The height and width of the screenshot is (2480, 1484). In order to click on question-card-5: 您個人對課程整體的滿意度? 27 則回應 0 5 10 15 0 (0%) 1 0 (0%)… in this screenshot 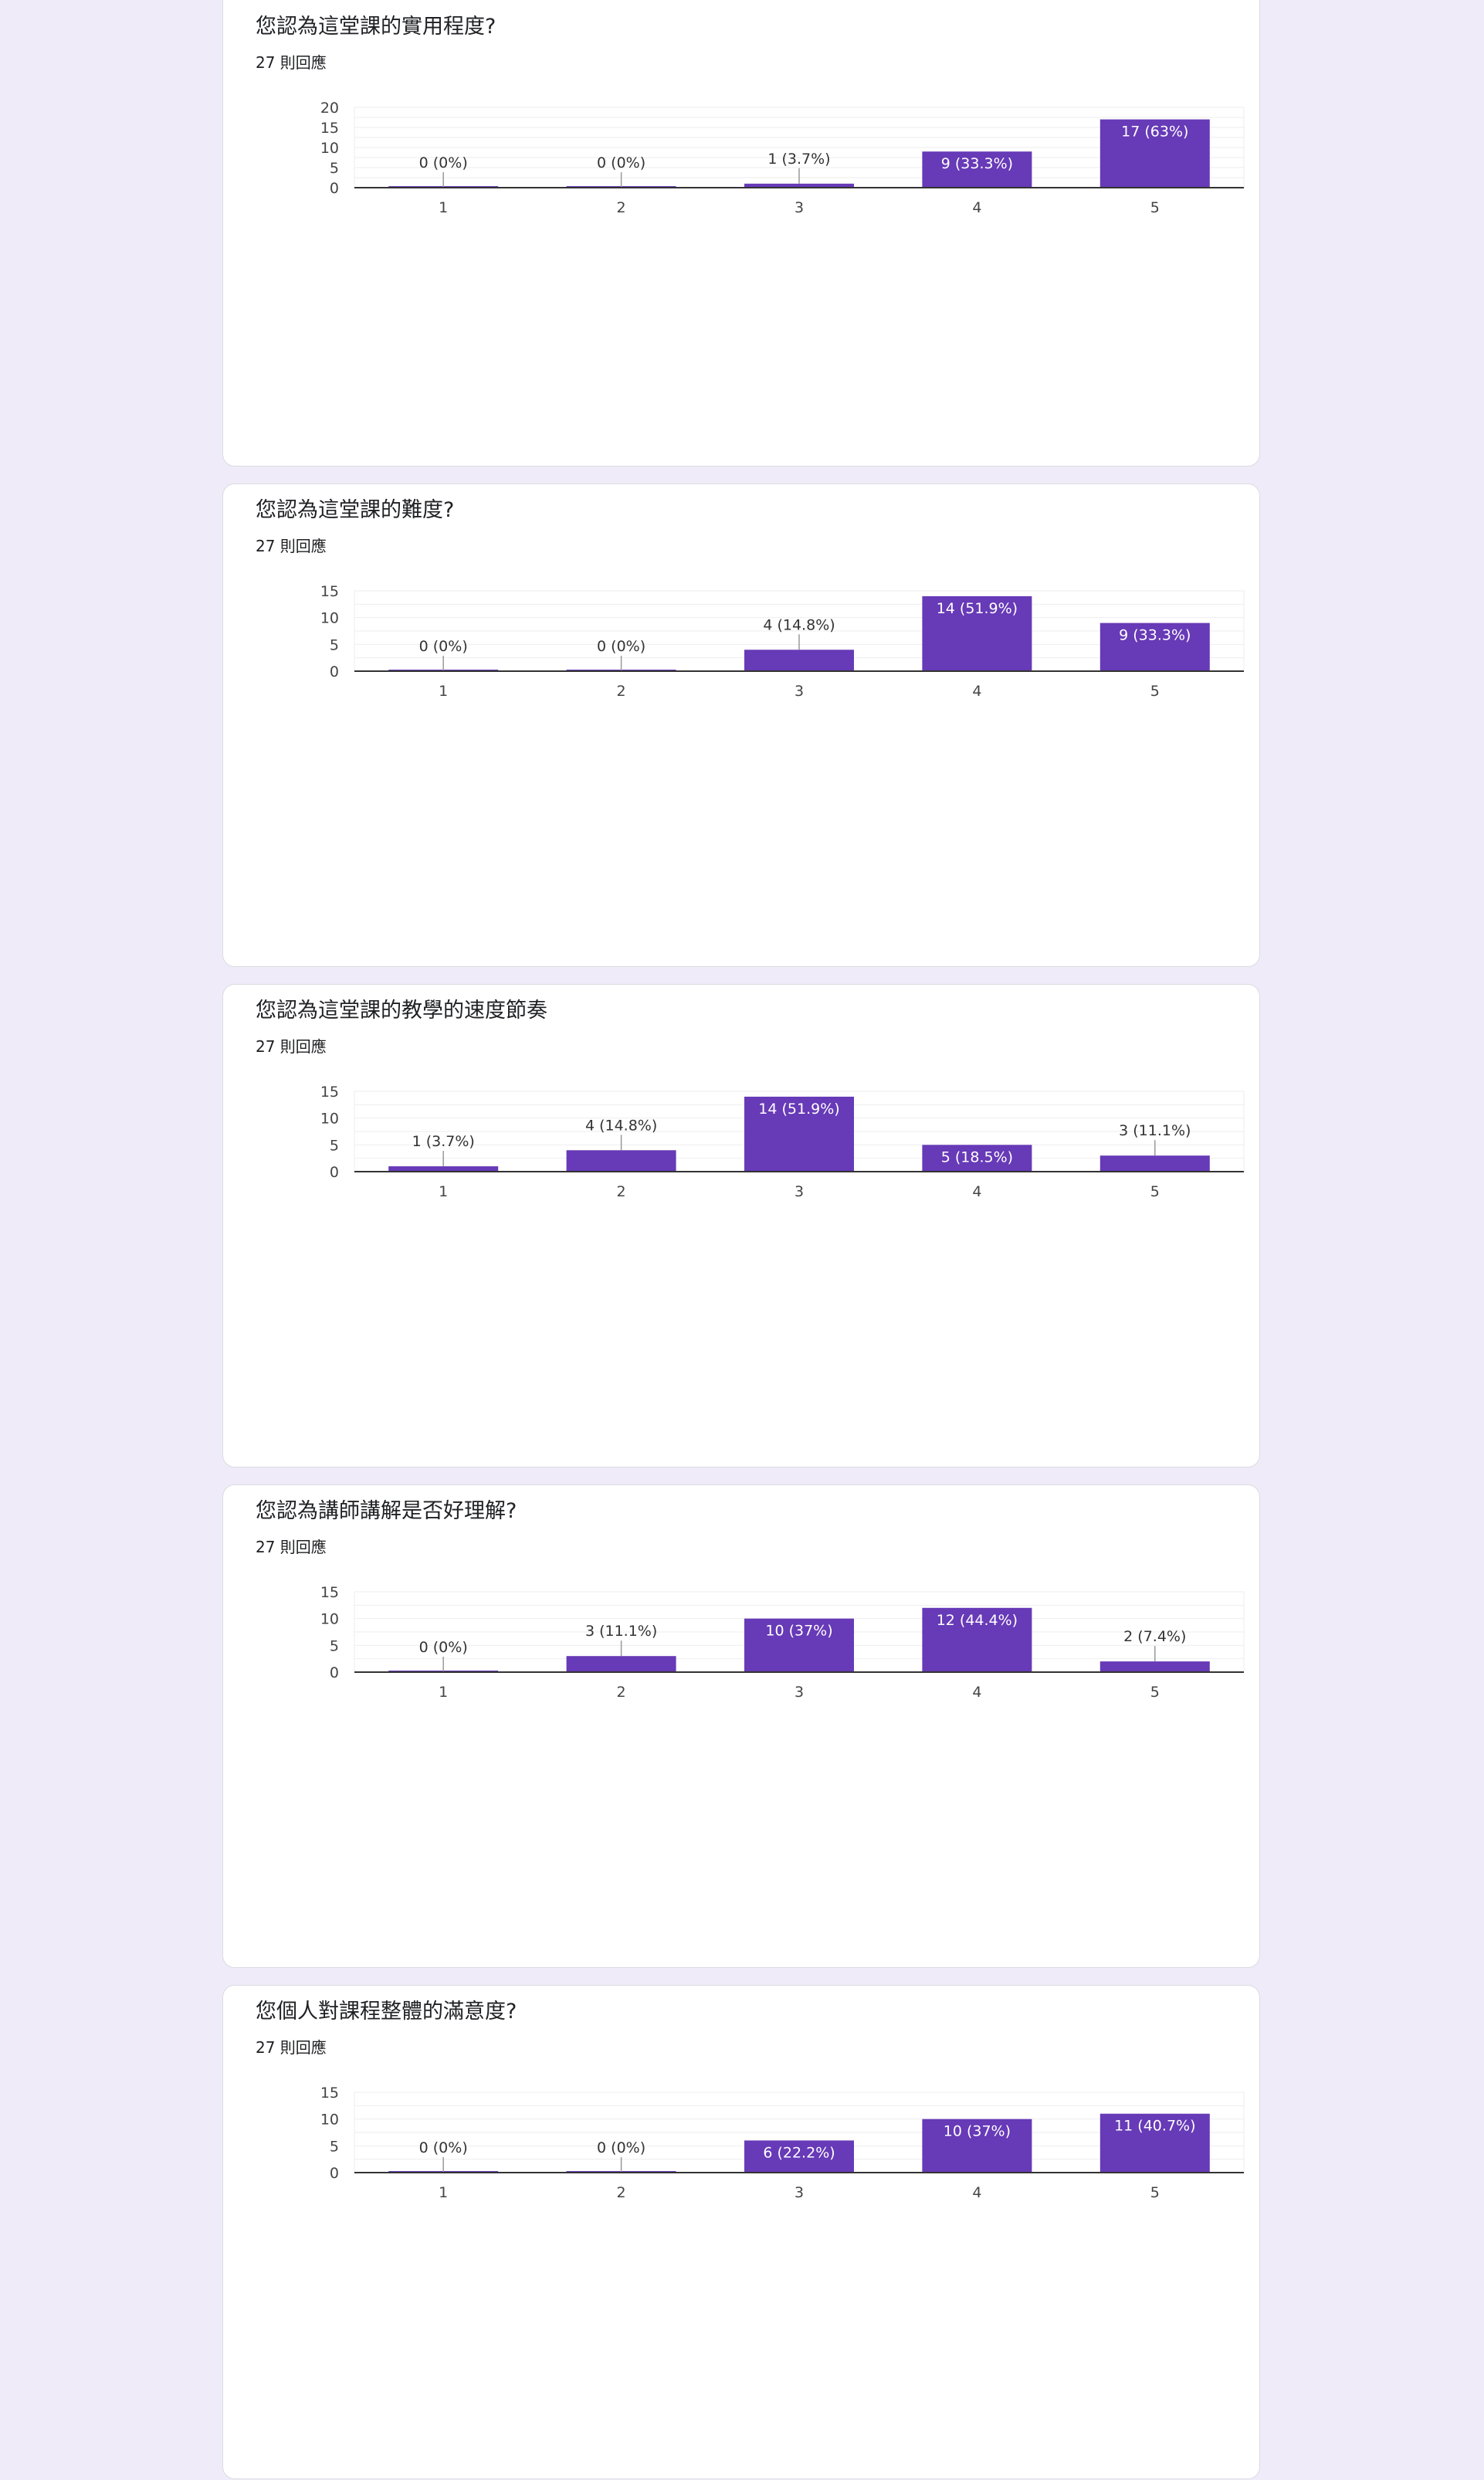, I will do `click(741, 2232)`.